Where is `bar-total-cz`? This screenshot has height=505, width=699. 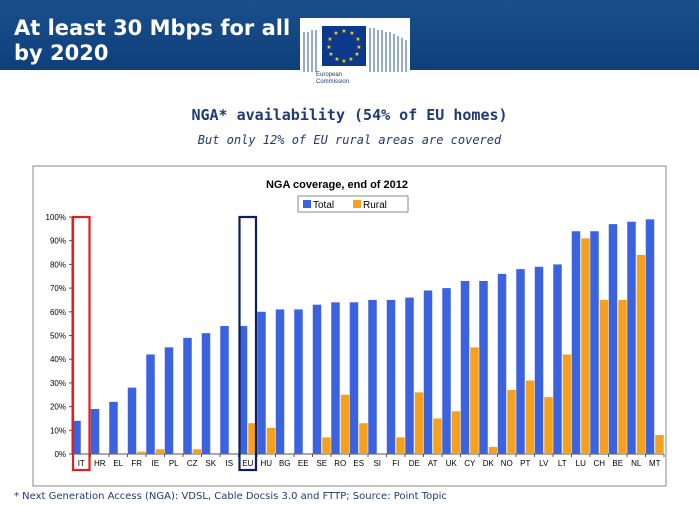
bar-total-cz is located at coordinates (187, 395).